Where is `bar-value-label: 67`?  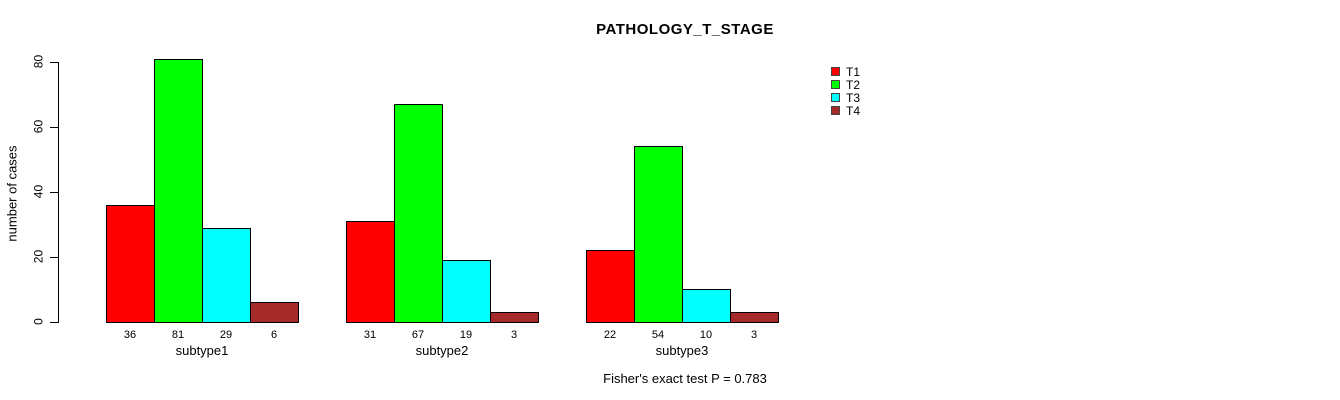
bar-value-label: 67 is located at coordinates (418, 335).